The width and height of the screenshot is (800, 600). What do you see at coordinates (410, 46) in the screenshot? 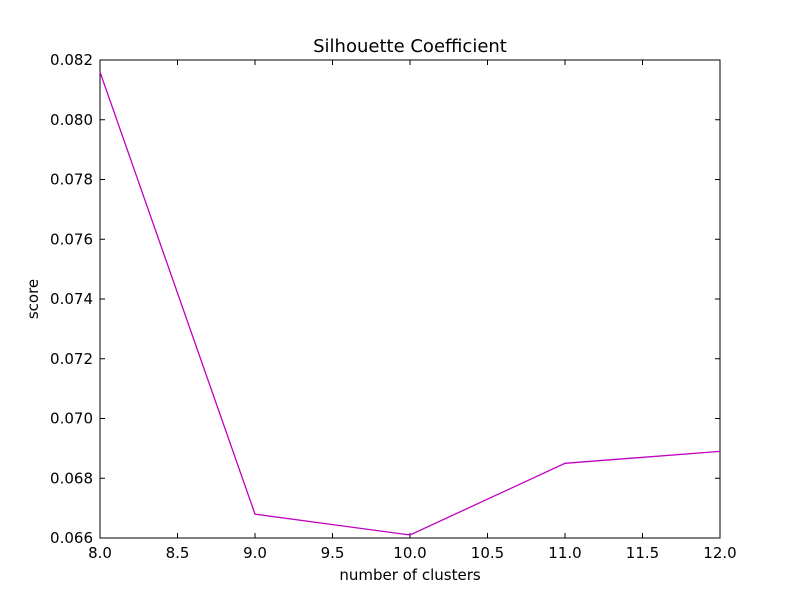
I see `chart-title: Silhouette Coefficient` at bounding box center [410, 46].